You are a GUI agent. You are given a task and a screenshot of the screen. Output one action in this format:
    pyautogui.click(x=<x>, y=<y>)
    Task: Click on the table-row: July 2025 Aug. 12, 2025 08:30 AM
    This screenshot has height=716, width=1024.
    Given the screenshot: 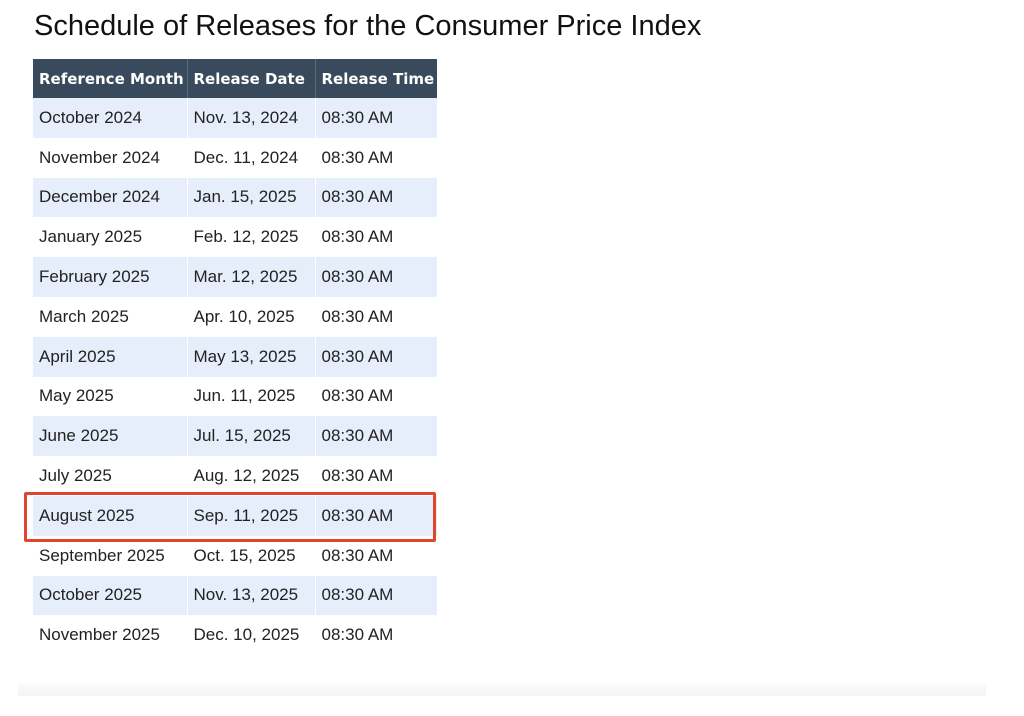 What is the action you would take?
    pyautogui.click(x=235, y=476)
    